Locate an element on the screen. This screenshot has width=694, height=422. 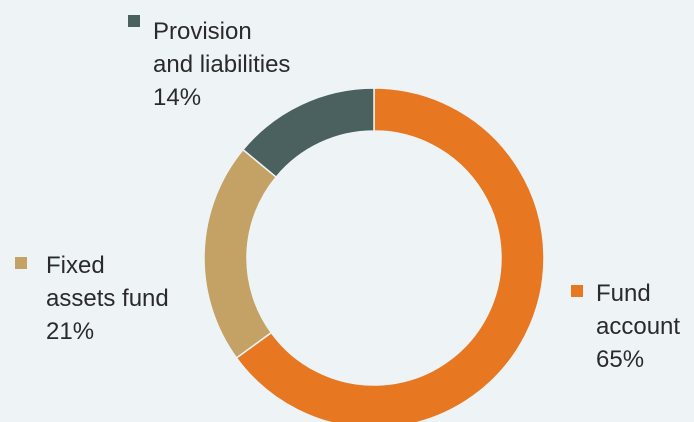
label-fixed-assets-line2: assets fund is located at coordinates (107, 298).